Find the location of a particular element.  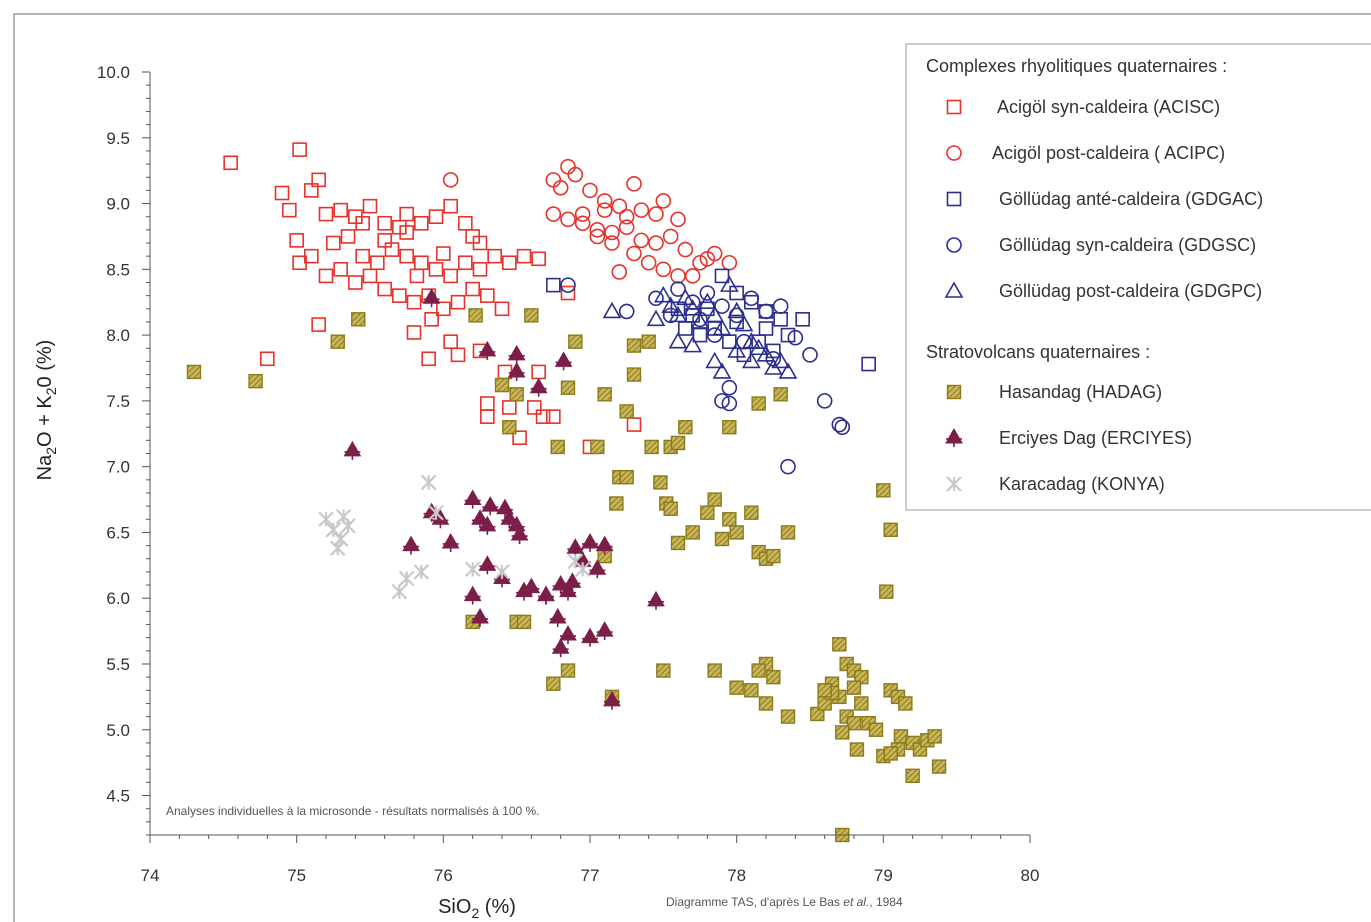

y-tick-label: 8.5 is located at coordinates (118, 269).